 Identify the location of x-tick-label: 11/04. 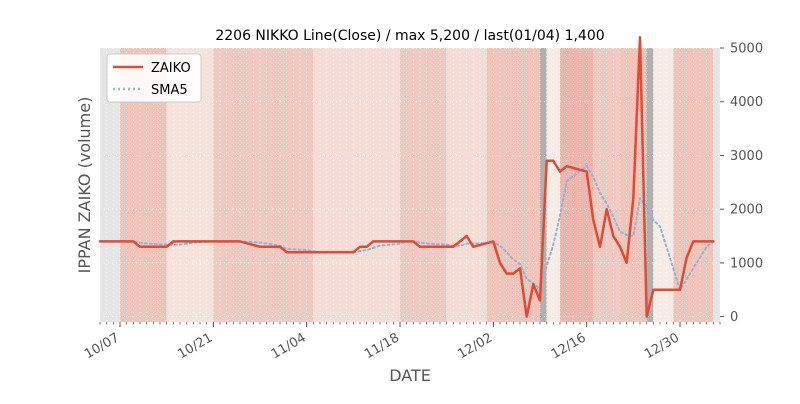
(289, 346).